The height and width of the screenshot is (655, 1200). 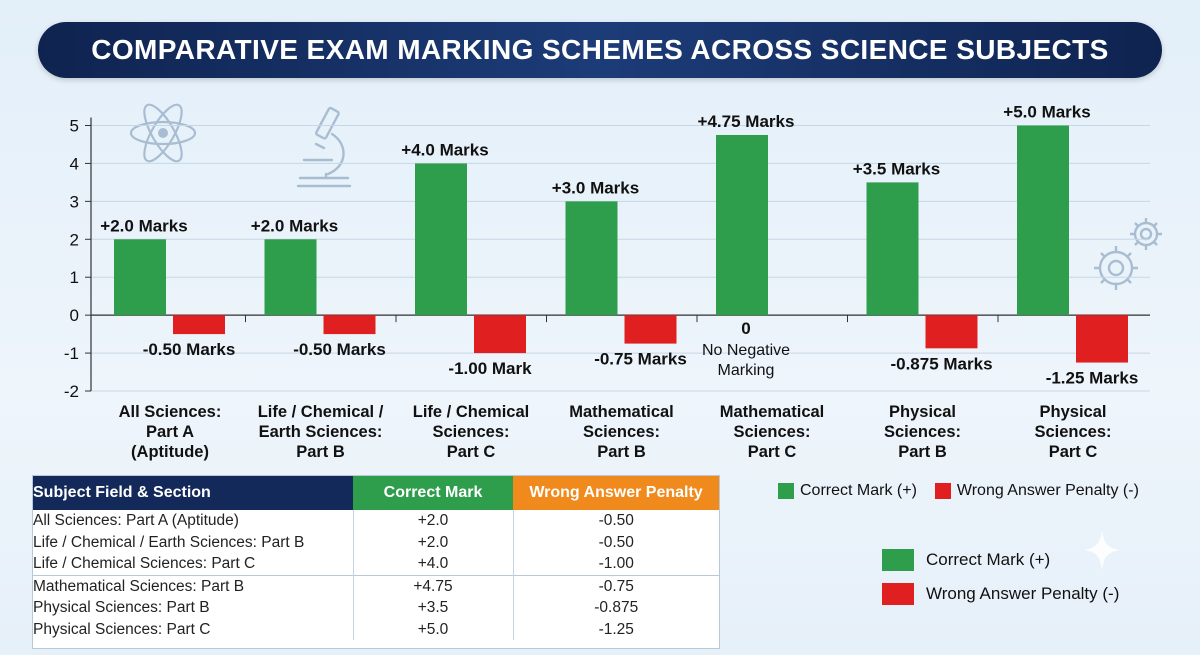 I want to click on gears-icon, so click(x=1128, y=254).